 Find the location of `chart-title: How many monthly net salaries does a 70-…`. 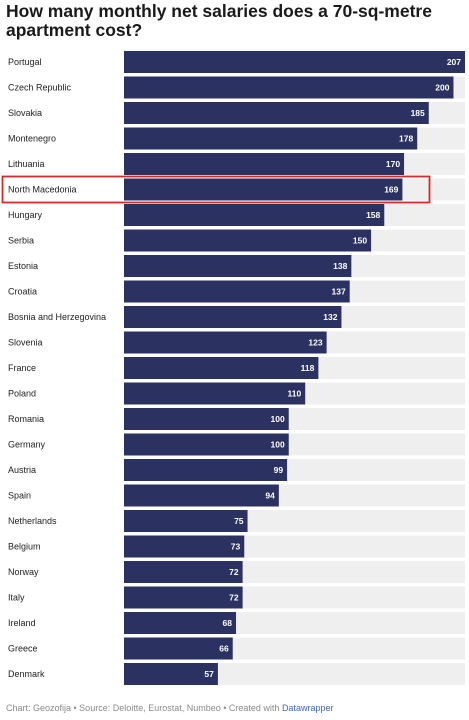

chart-title: How many monthly net salaries does a 70-… is located at coordinates (219, 20).